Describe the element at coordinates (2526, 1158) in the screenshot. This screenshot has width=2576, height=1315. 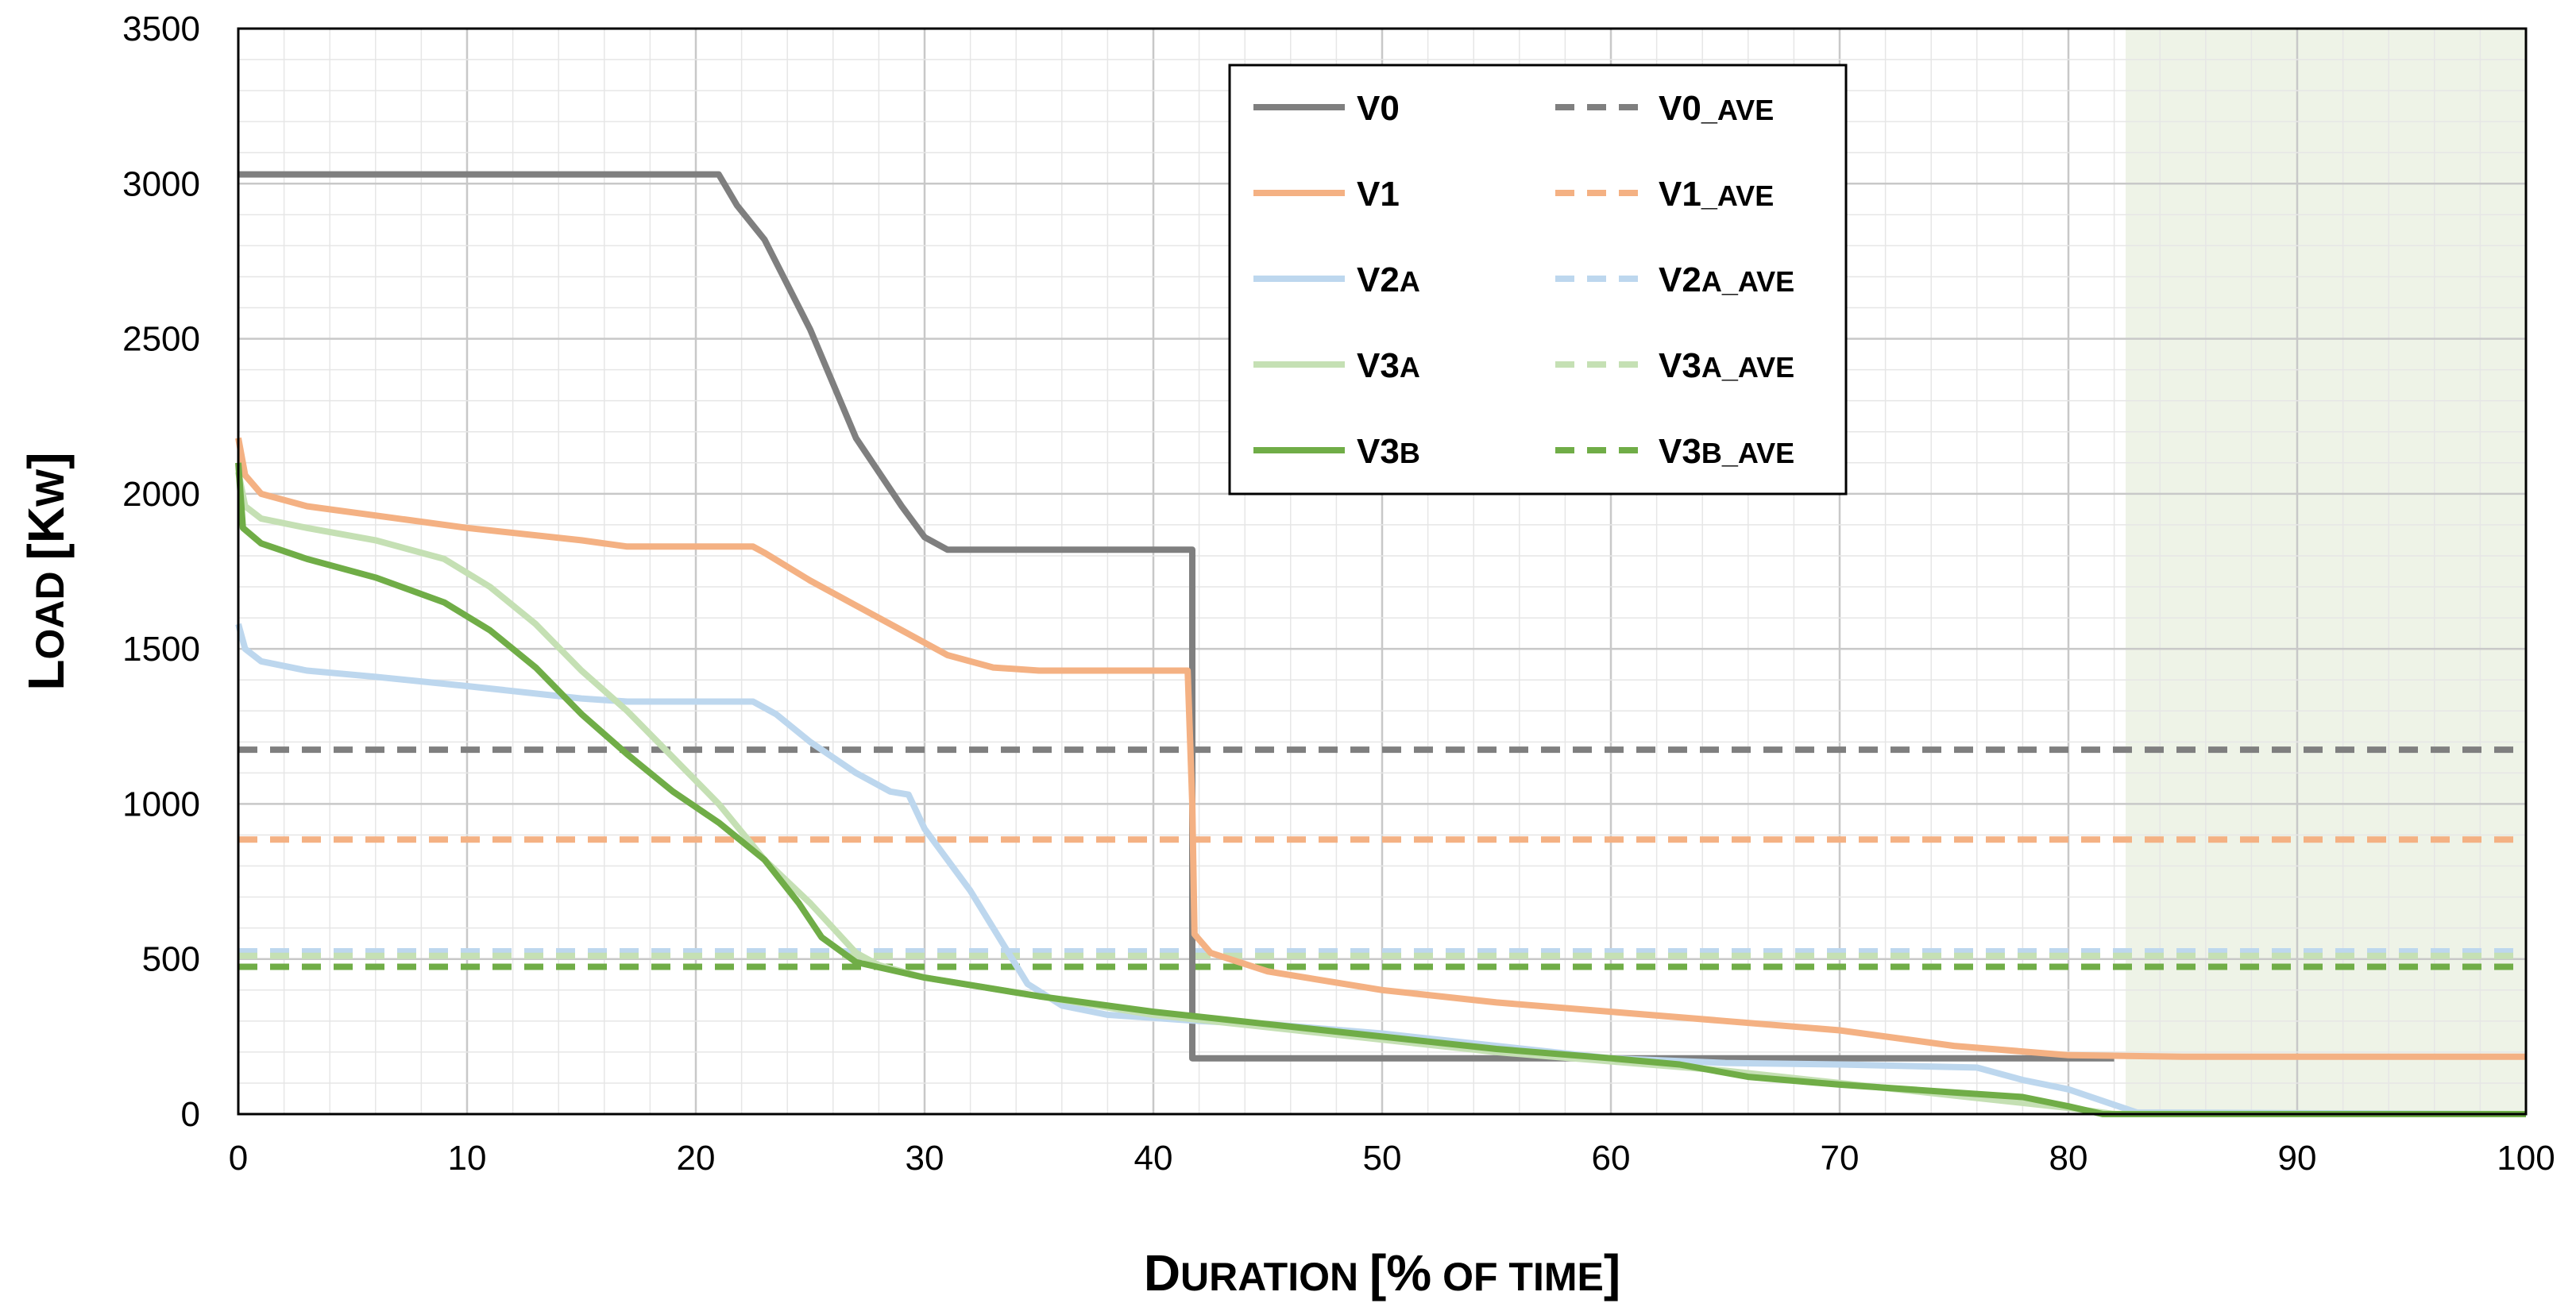
I see `x-tick-label: 100` at that location.